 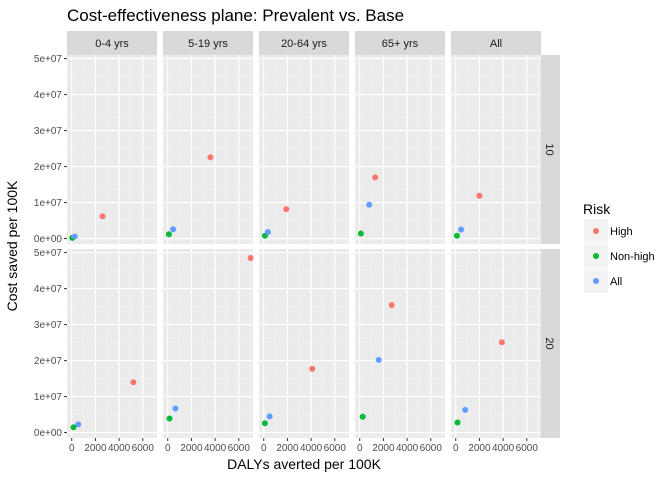 I want to click on strip-65-yrs, so click(x=400, y=43).